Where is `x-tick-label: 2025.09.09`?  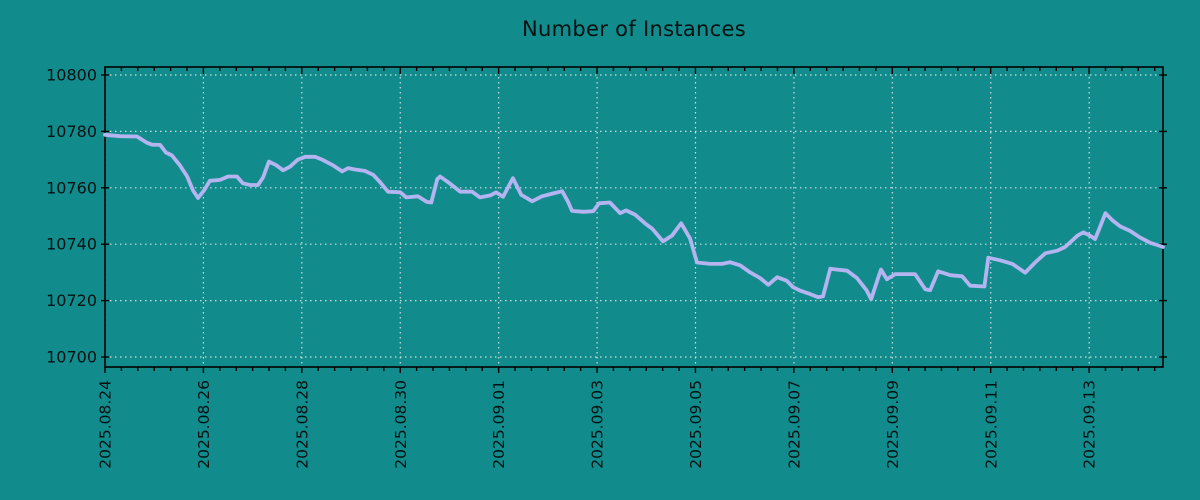 x-tick-label: 2025.09.09 is located at coordinates (893, 424).